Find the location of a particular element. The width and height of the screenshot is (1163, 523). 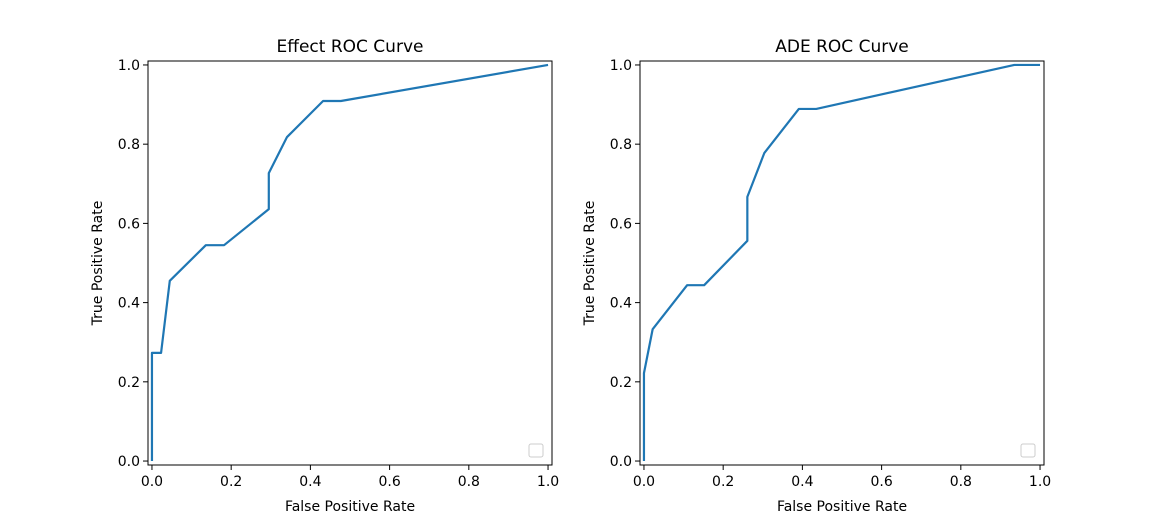

chart-title: ADE ROC Curve is located at coordinates (842, 47).